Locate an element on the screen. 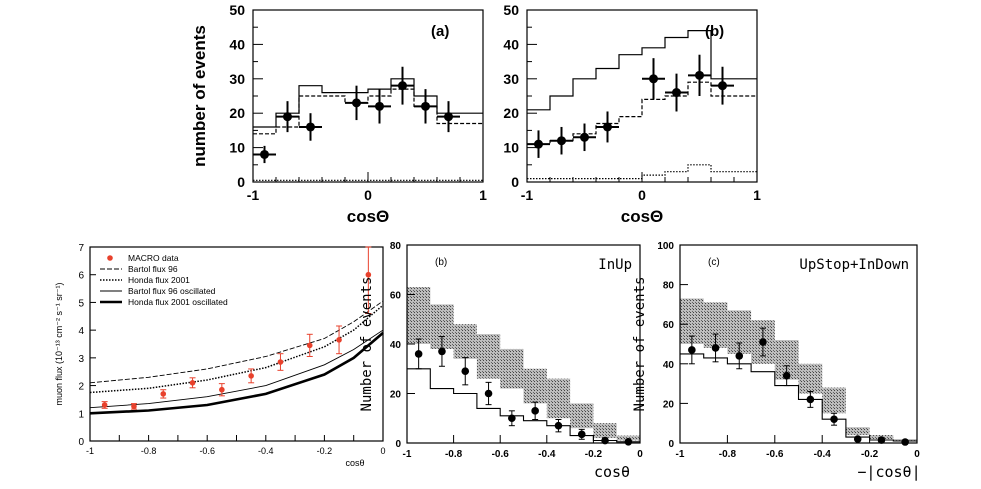 The height and width of the screenshot is (489, 981). legend-entry: Bartol flux 96 oscillated is located at coordinates (172, 291).